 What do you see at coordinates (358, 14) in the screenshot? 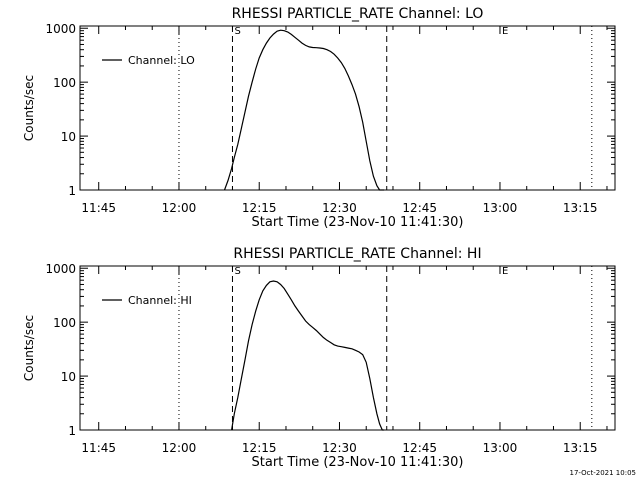
I see `chart0-title: RHESSI PARTICLE_RATE Channel: LO` at bounding box center [358, 14].